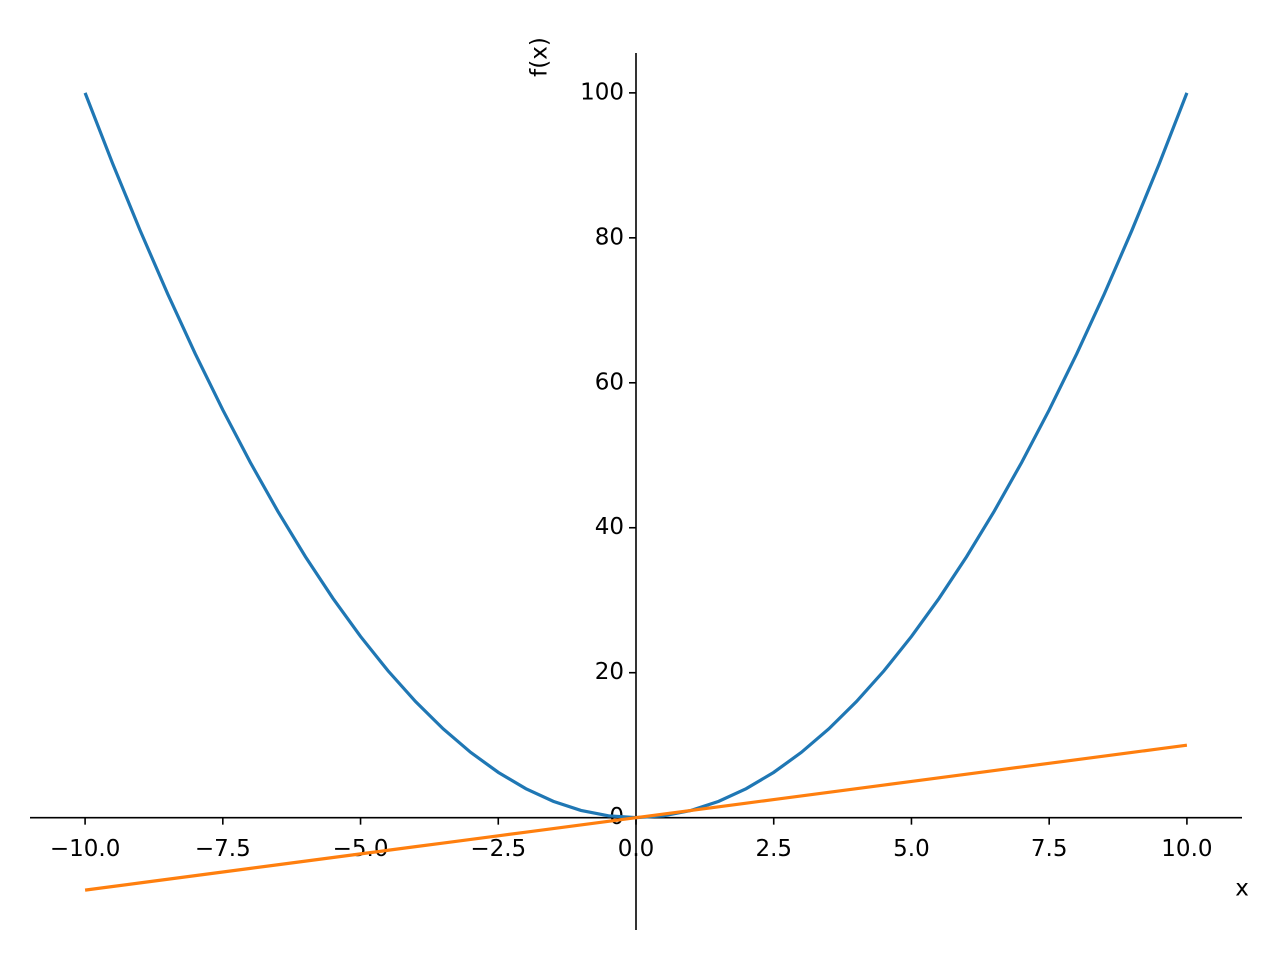 Image resolution: width=1280 pixels, height=960 pixels. What do you see at coordinates (540, 57) in the screenshot?
I see `y-axis-label: f(x)` at bounding box center [540, 57].